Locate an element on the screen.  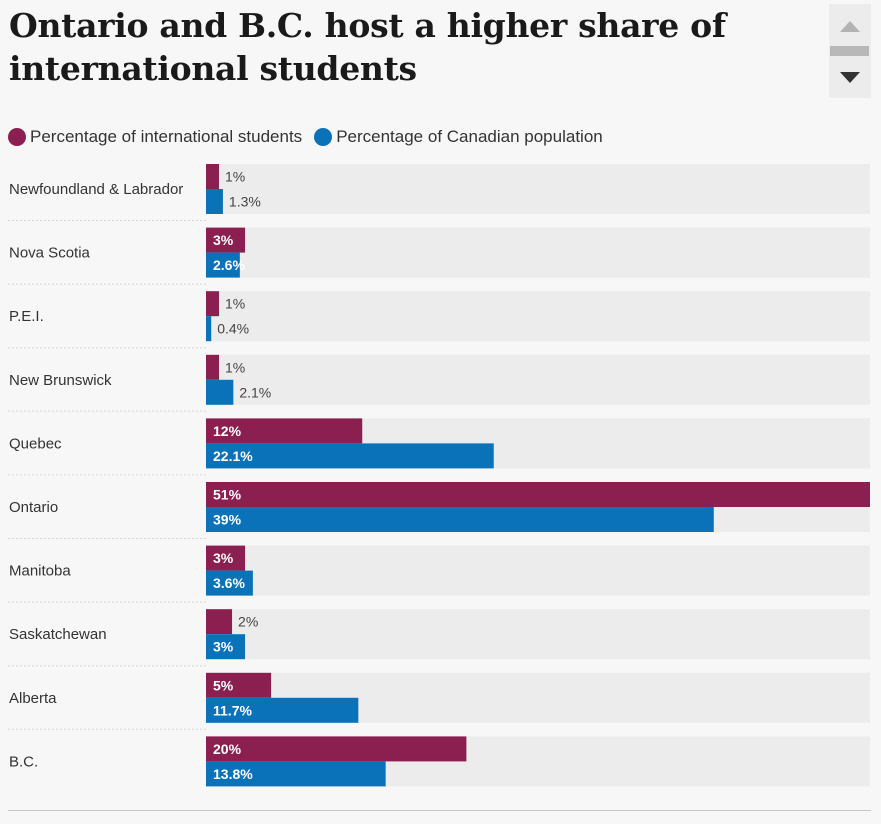
data-label: 3.6% is located at coordinates (229, 583).